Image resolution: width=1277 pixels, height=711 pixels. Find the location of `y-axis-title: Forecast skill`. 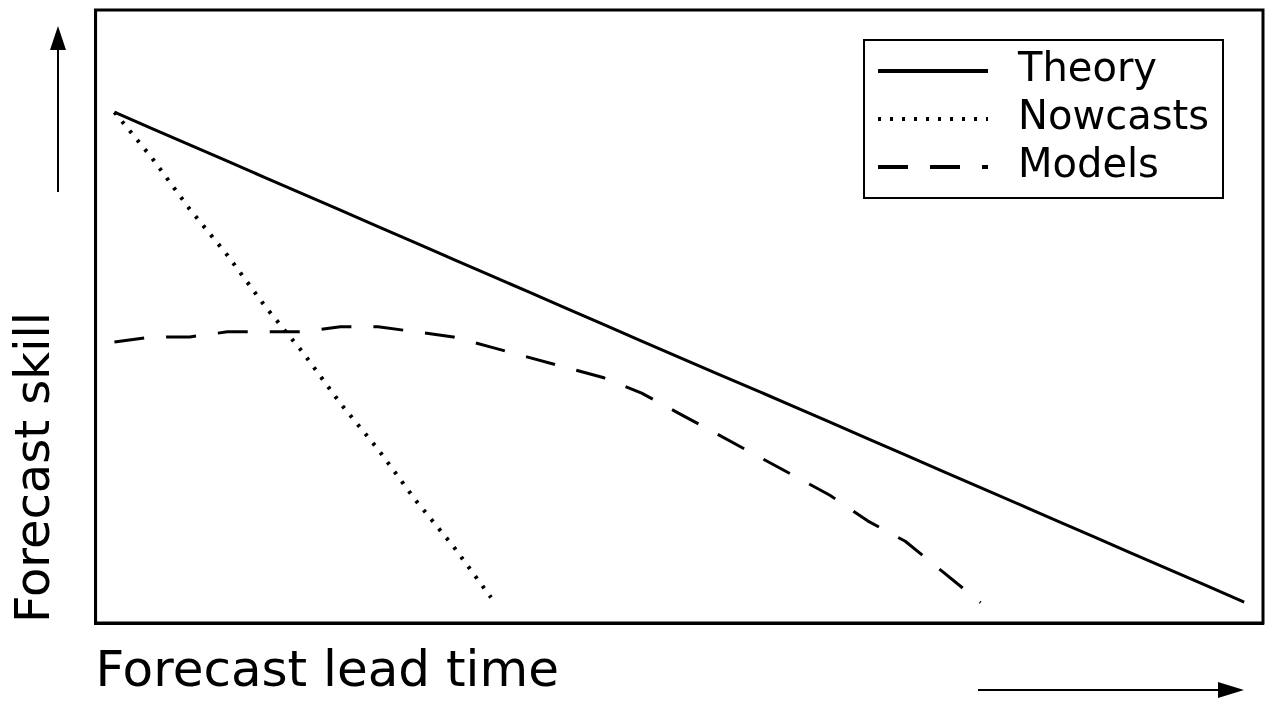

y-axis-title: Forecast skill is located at coordinates (32, 467).